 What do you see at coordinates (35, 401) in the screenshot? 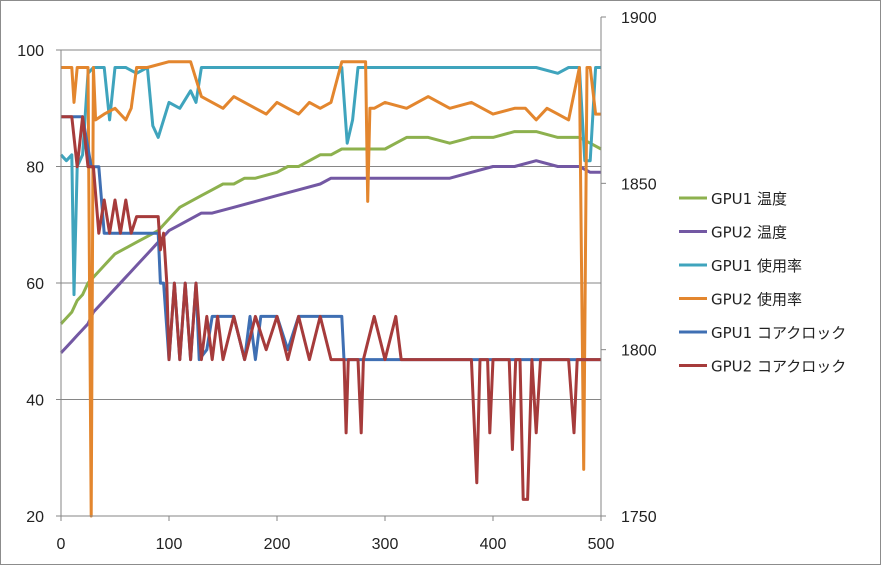
I see `y-tick-label-1: 40` at bounding box center [35, 401].